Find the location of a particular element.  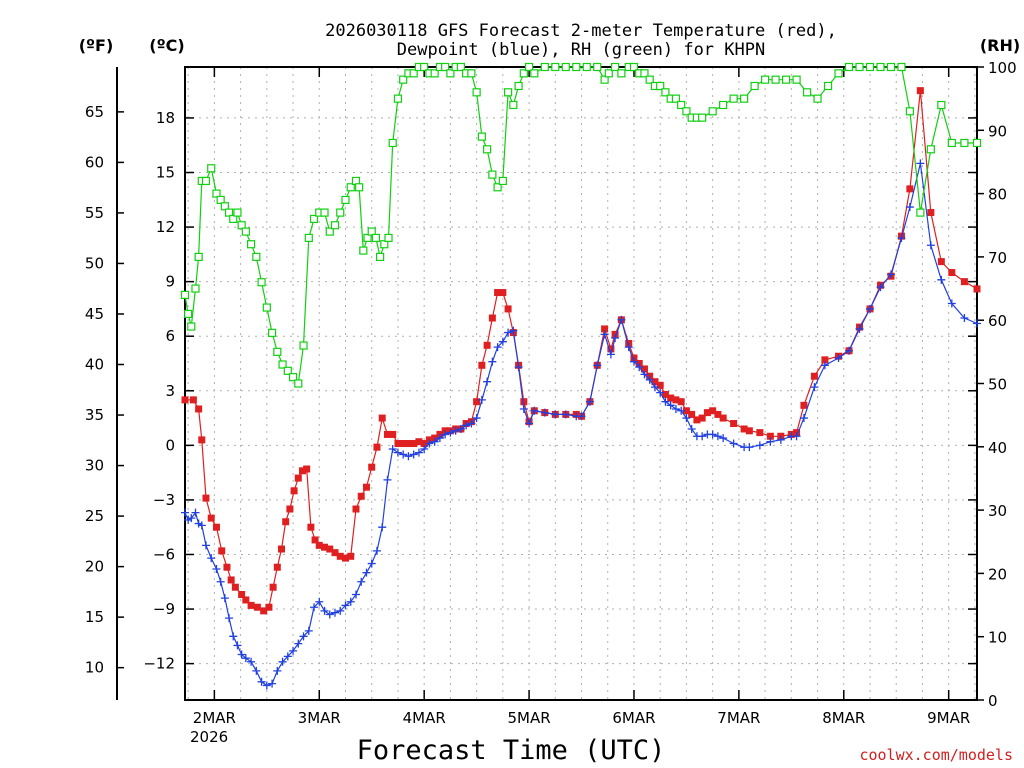

y-tick-label-rh: 50 is located at coordinates (997, 385).